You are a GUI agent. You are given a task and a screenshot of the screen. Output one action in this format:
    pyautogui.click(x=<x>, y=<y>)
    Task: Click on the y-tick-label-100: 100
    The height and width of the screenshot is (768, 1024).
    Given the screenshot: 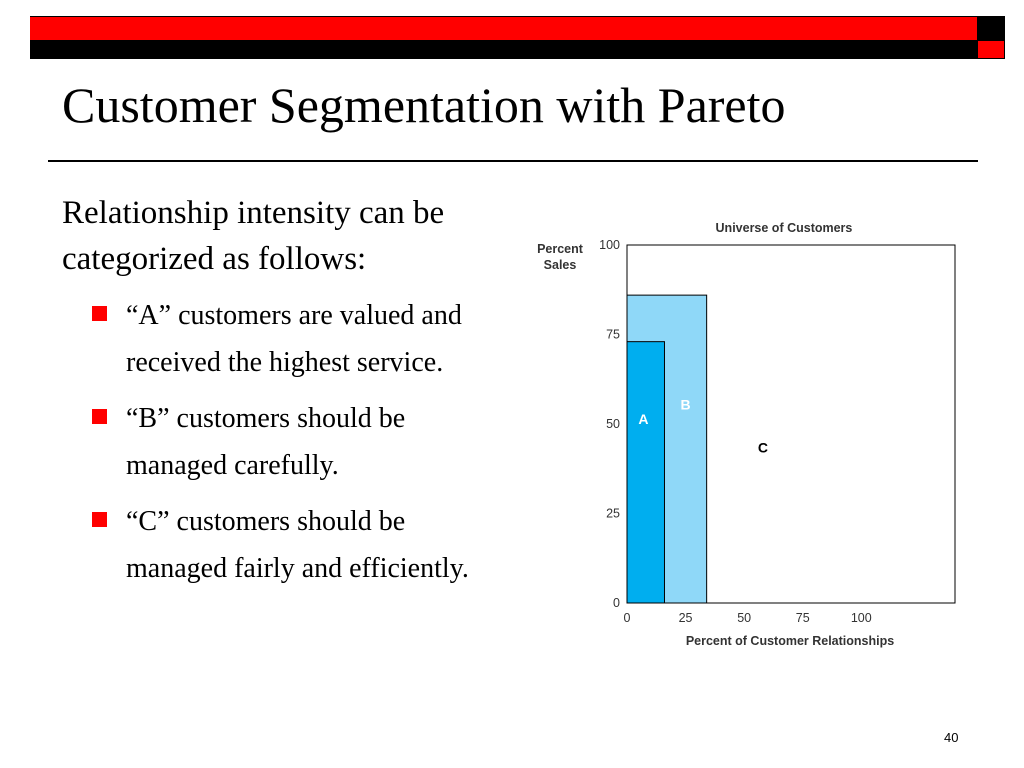 What is the action you would take?
    pyautogui.click(x=609, y=245)
    